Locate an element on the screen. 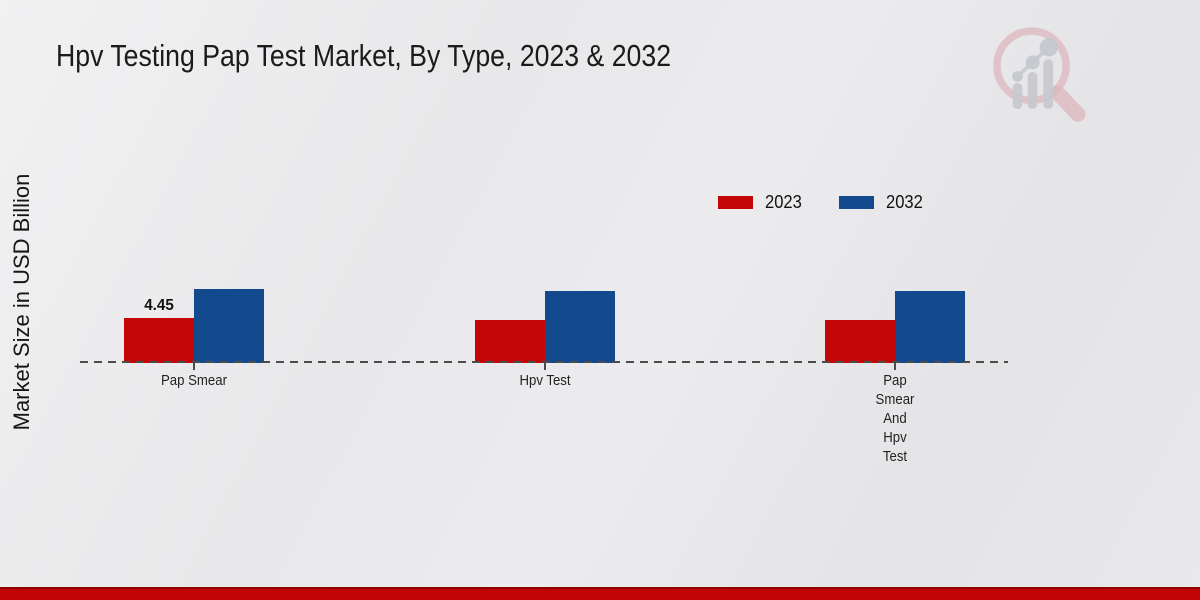 The width and height of the screenshot is (1200, 600). legend-label-2023: 2023 is located at coordinates (783, 202).